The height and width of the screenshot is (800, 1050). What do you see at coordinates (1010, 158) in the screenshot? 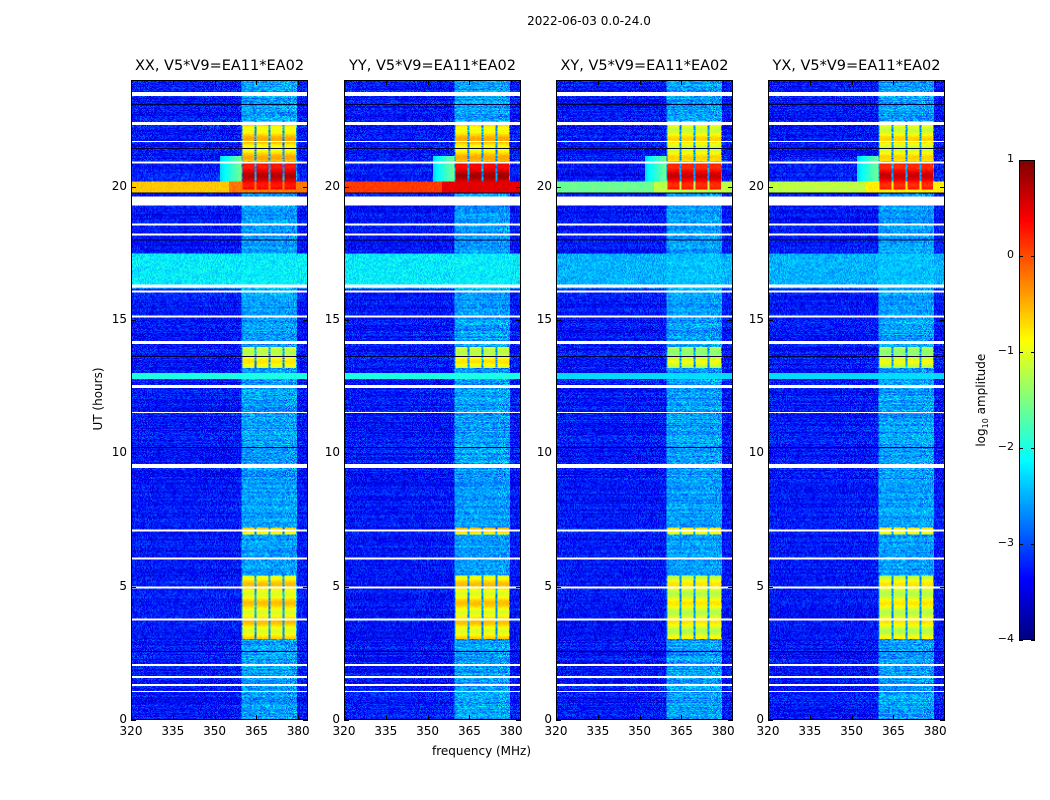
I see `colorbar-tick-label: 1` at bounding box center [1010, 158].